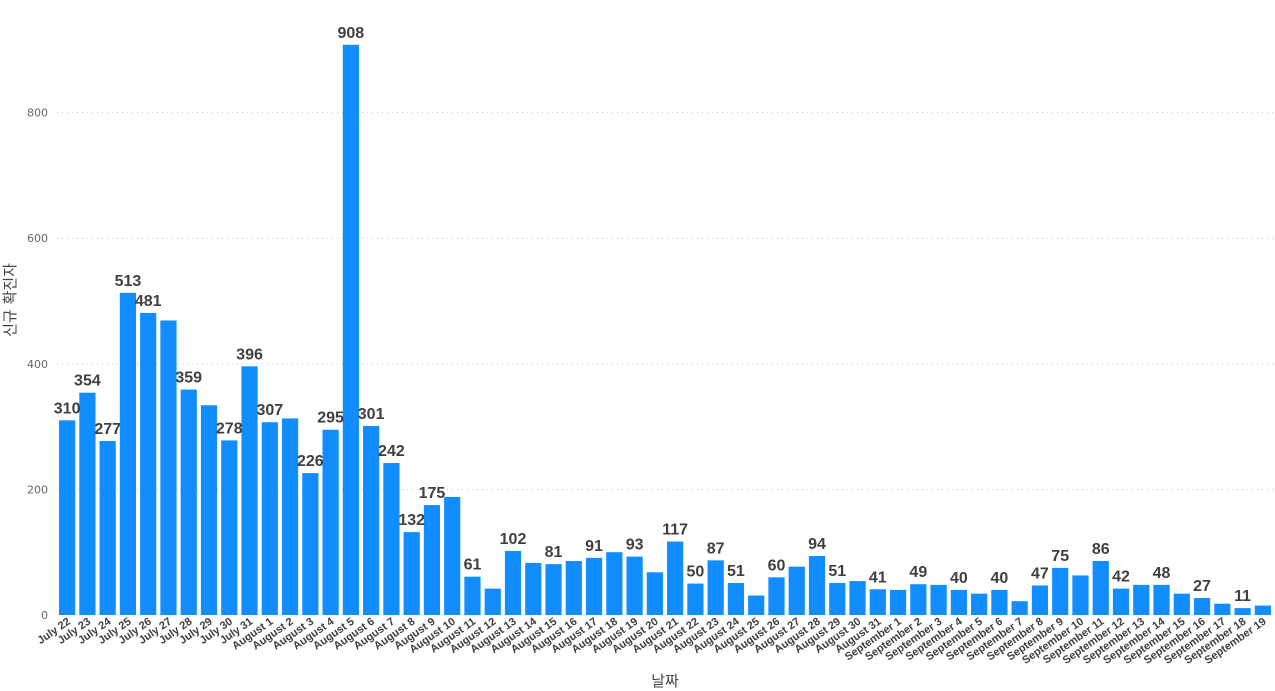 This screenshot has height=691, width=1275. I want to click on data-label: 513, so click(128, 281).